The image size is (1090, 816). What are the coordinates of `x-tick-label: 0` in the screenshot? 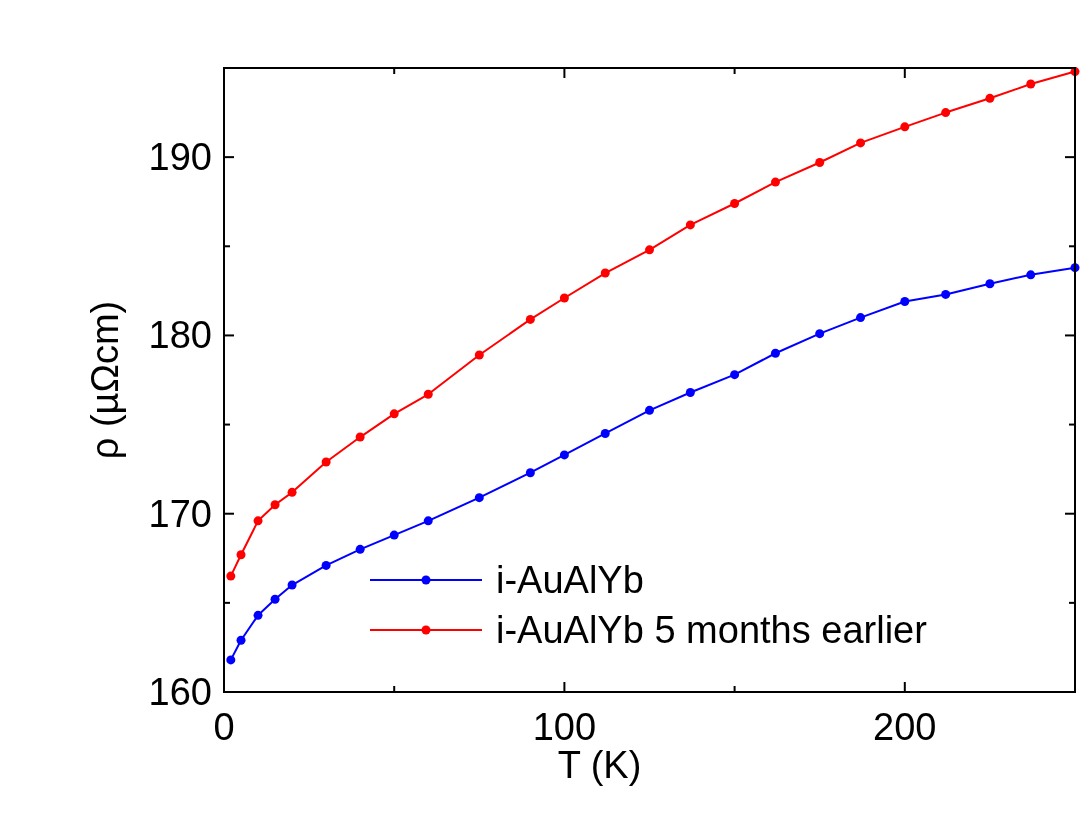 It's located at (224, 727).